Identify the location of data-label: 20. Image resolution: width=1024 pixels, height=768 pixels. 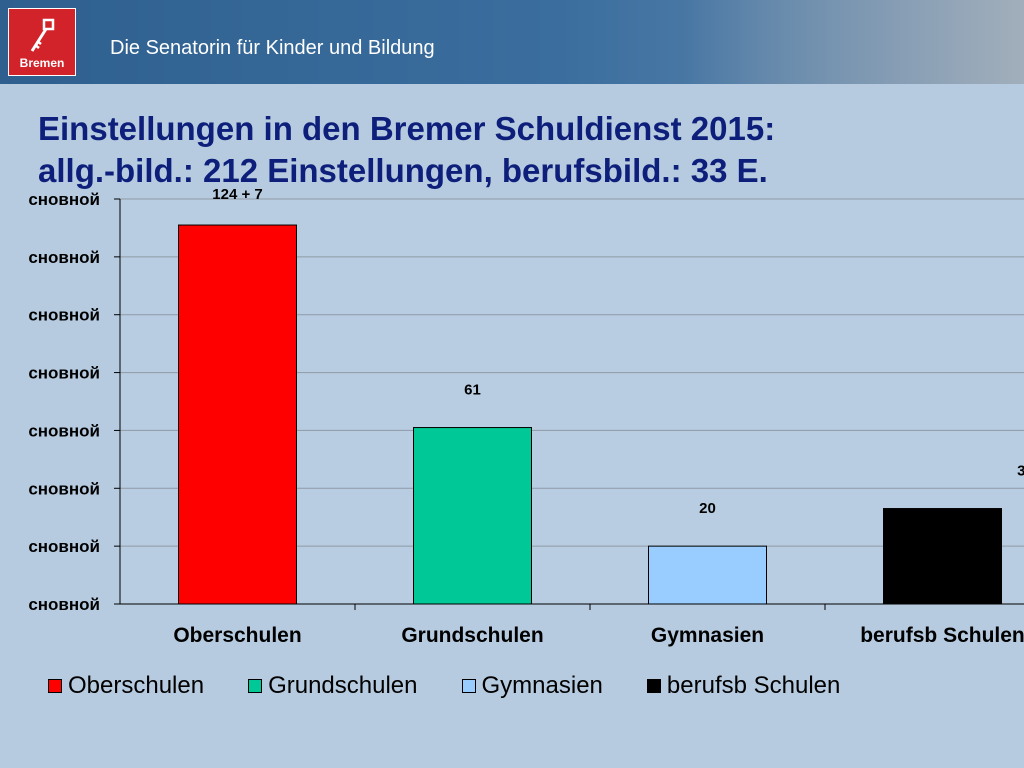
(707, 508).